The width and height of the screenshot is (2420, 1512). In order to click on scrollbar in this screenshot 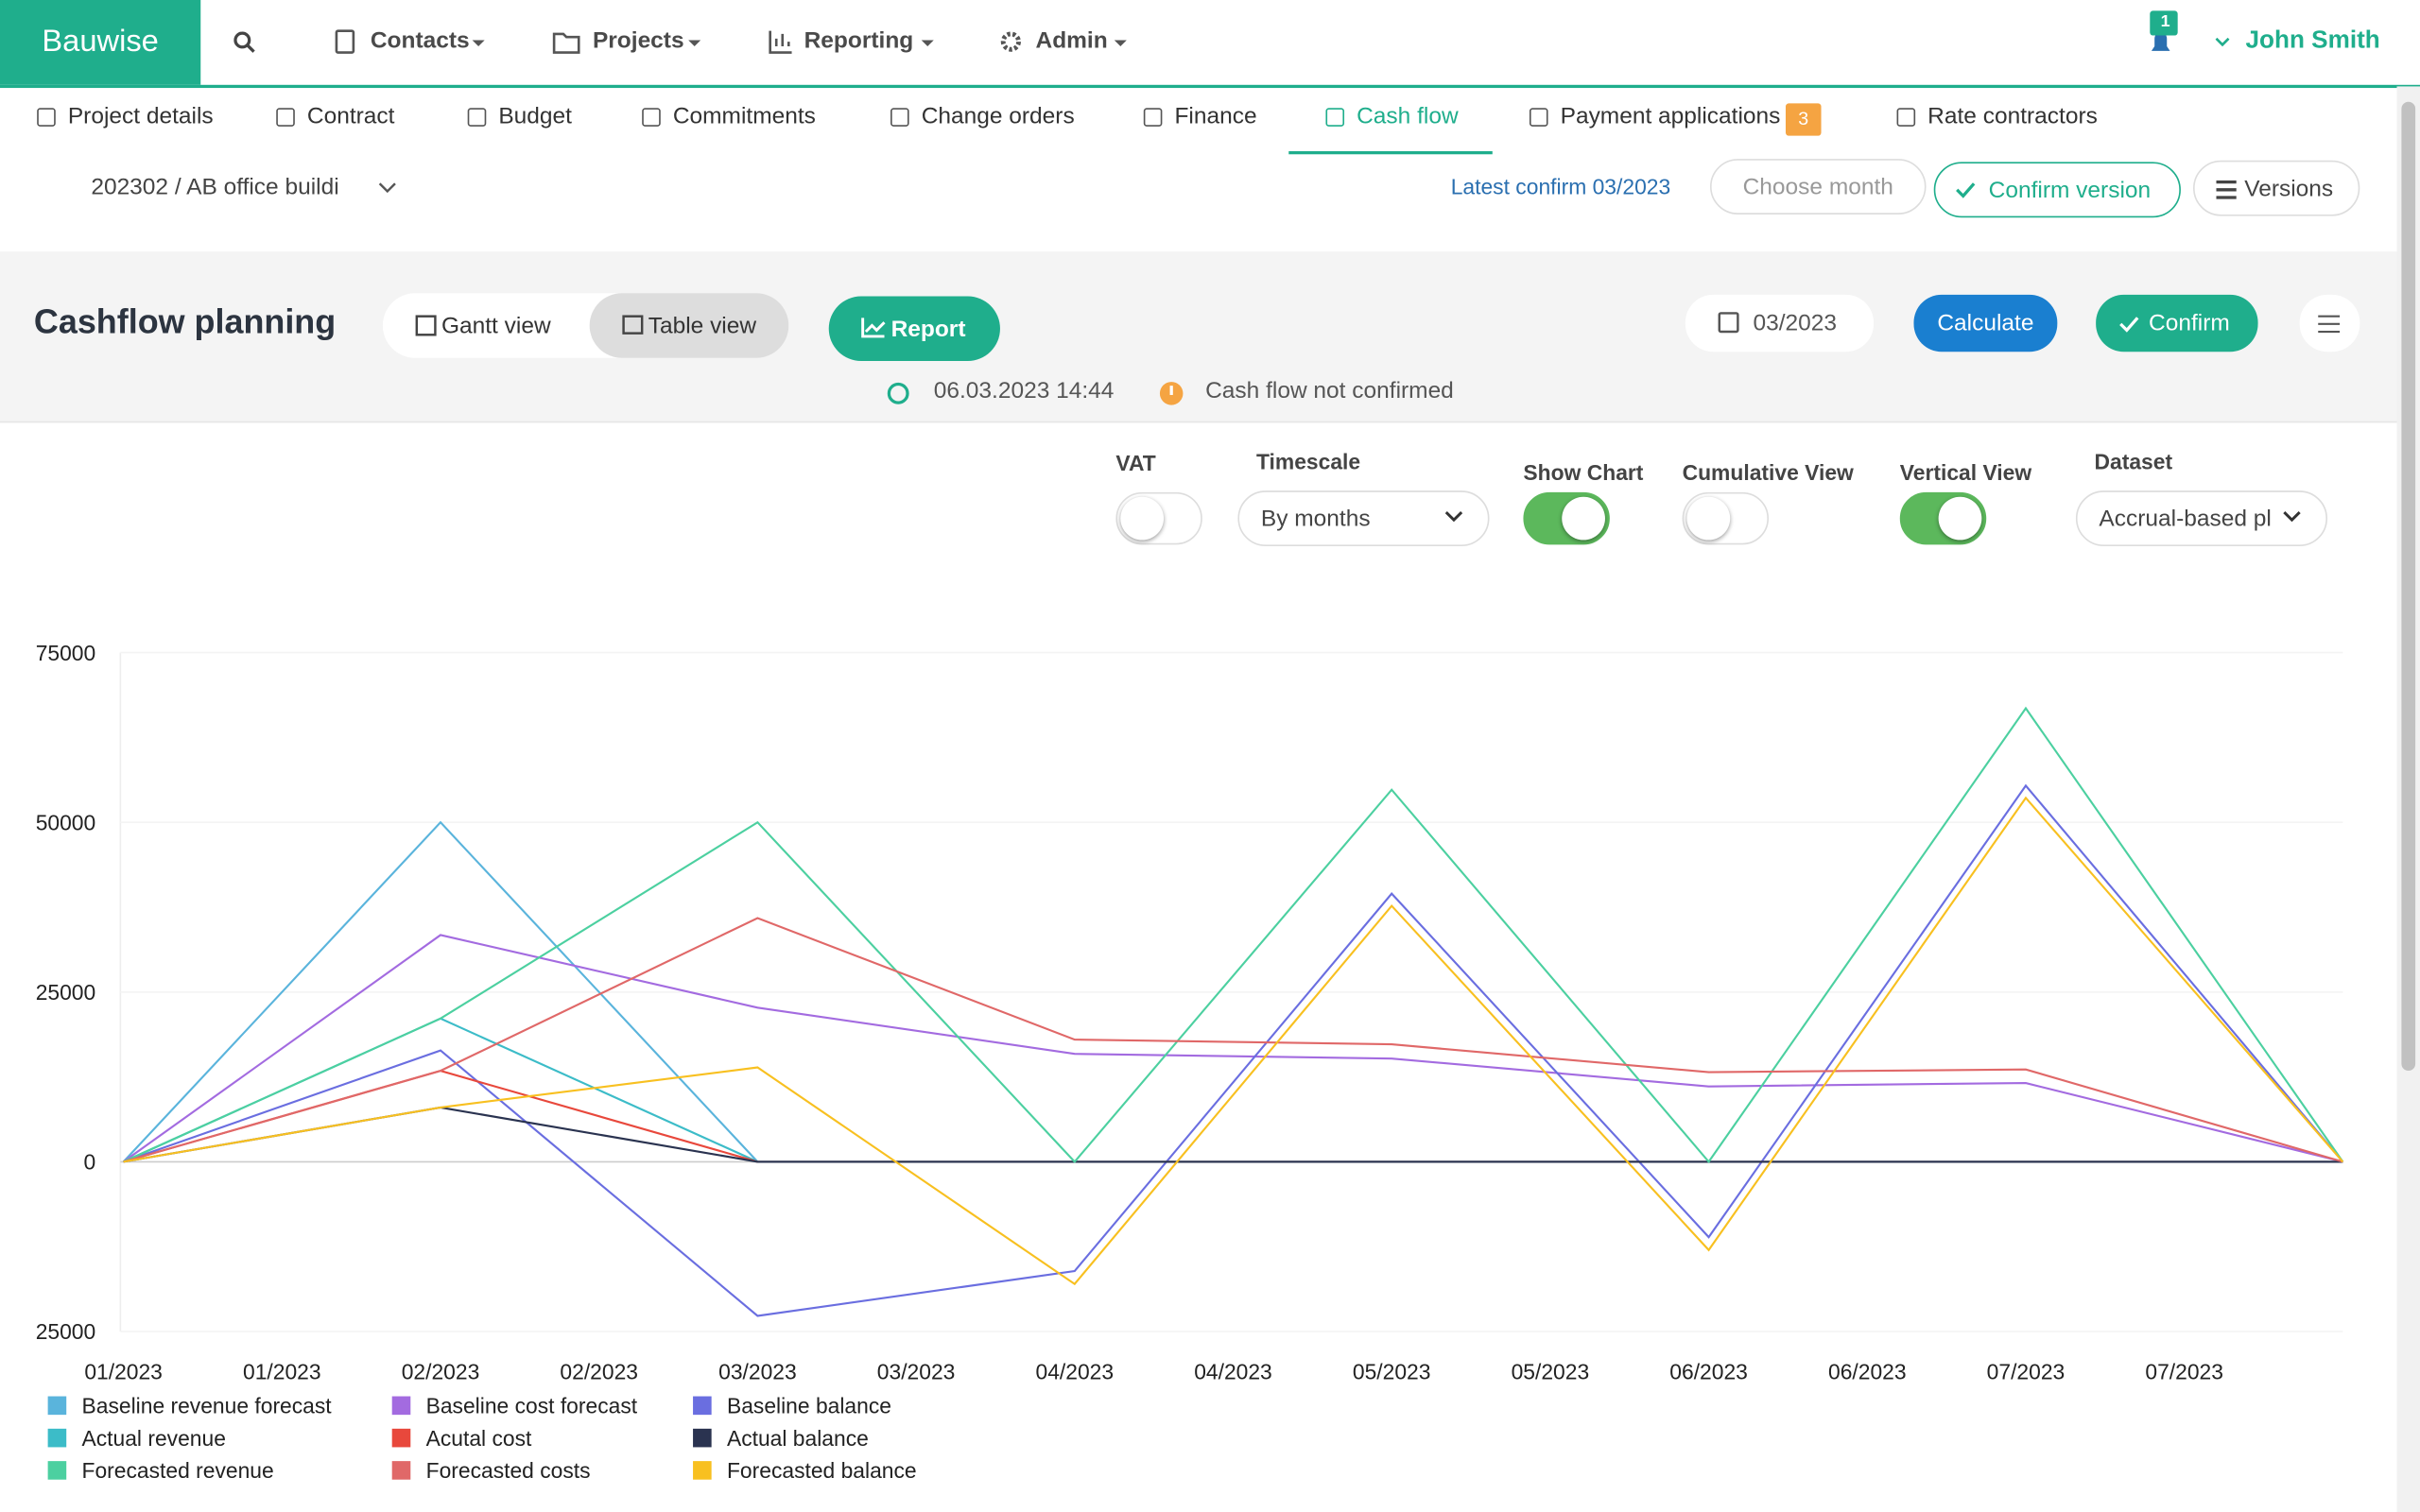, I will do `click(2408, 799)`.